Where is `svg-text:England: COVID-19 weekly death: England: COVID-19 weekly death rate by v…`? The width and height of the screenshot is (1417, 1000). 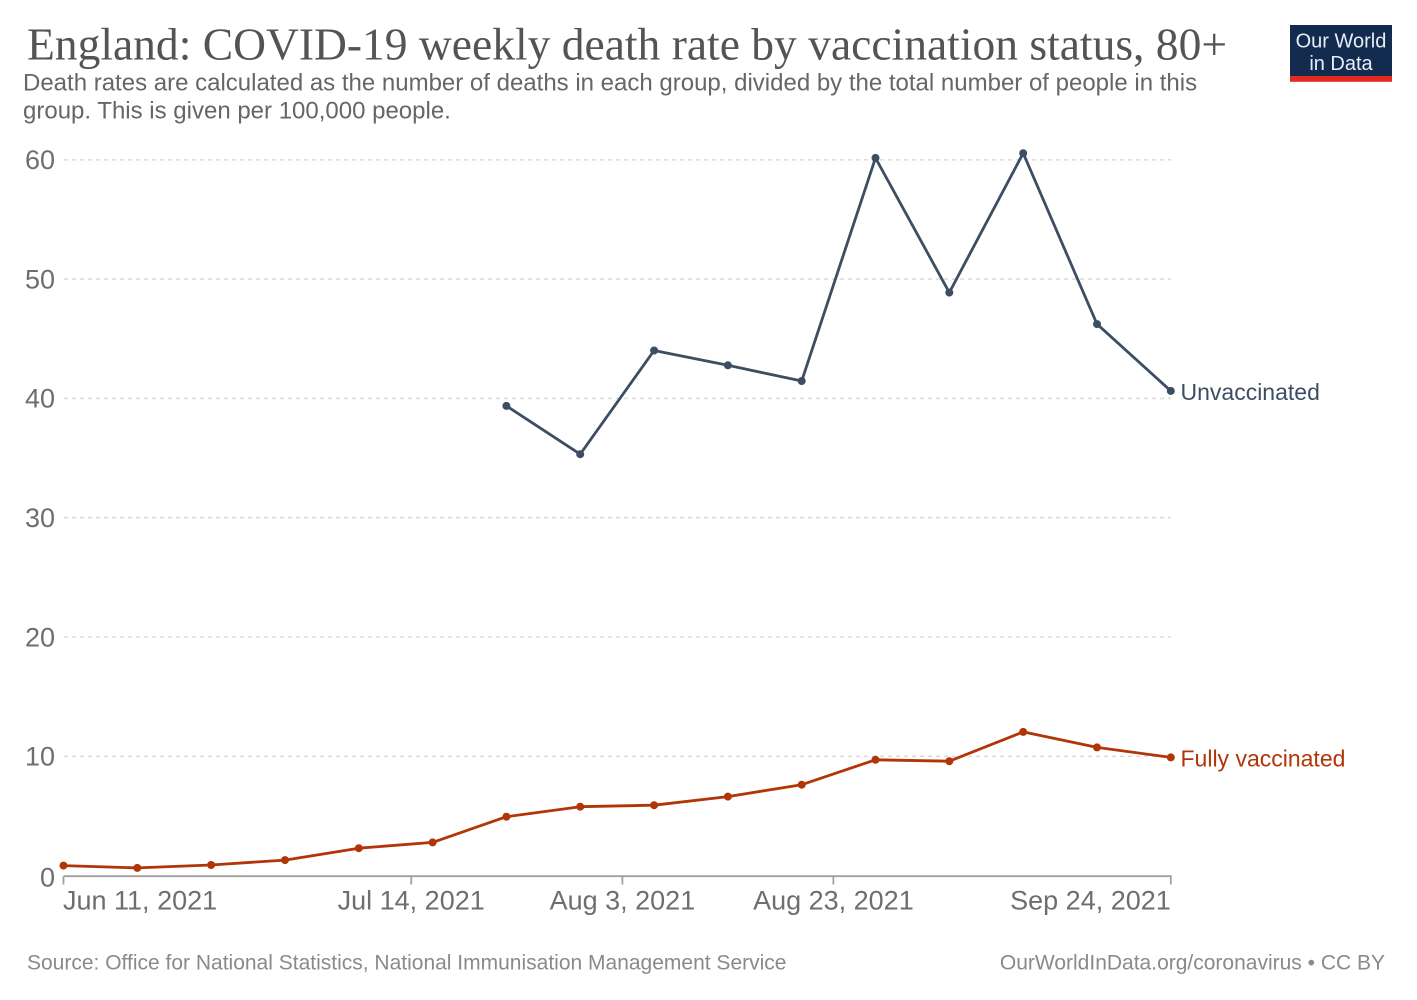 svg-text:England: COVID-19 weekly death: England: COVID-19 weekly death rate by v… is located at coordinates (627, 44).